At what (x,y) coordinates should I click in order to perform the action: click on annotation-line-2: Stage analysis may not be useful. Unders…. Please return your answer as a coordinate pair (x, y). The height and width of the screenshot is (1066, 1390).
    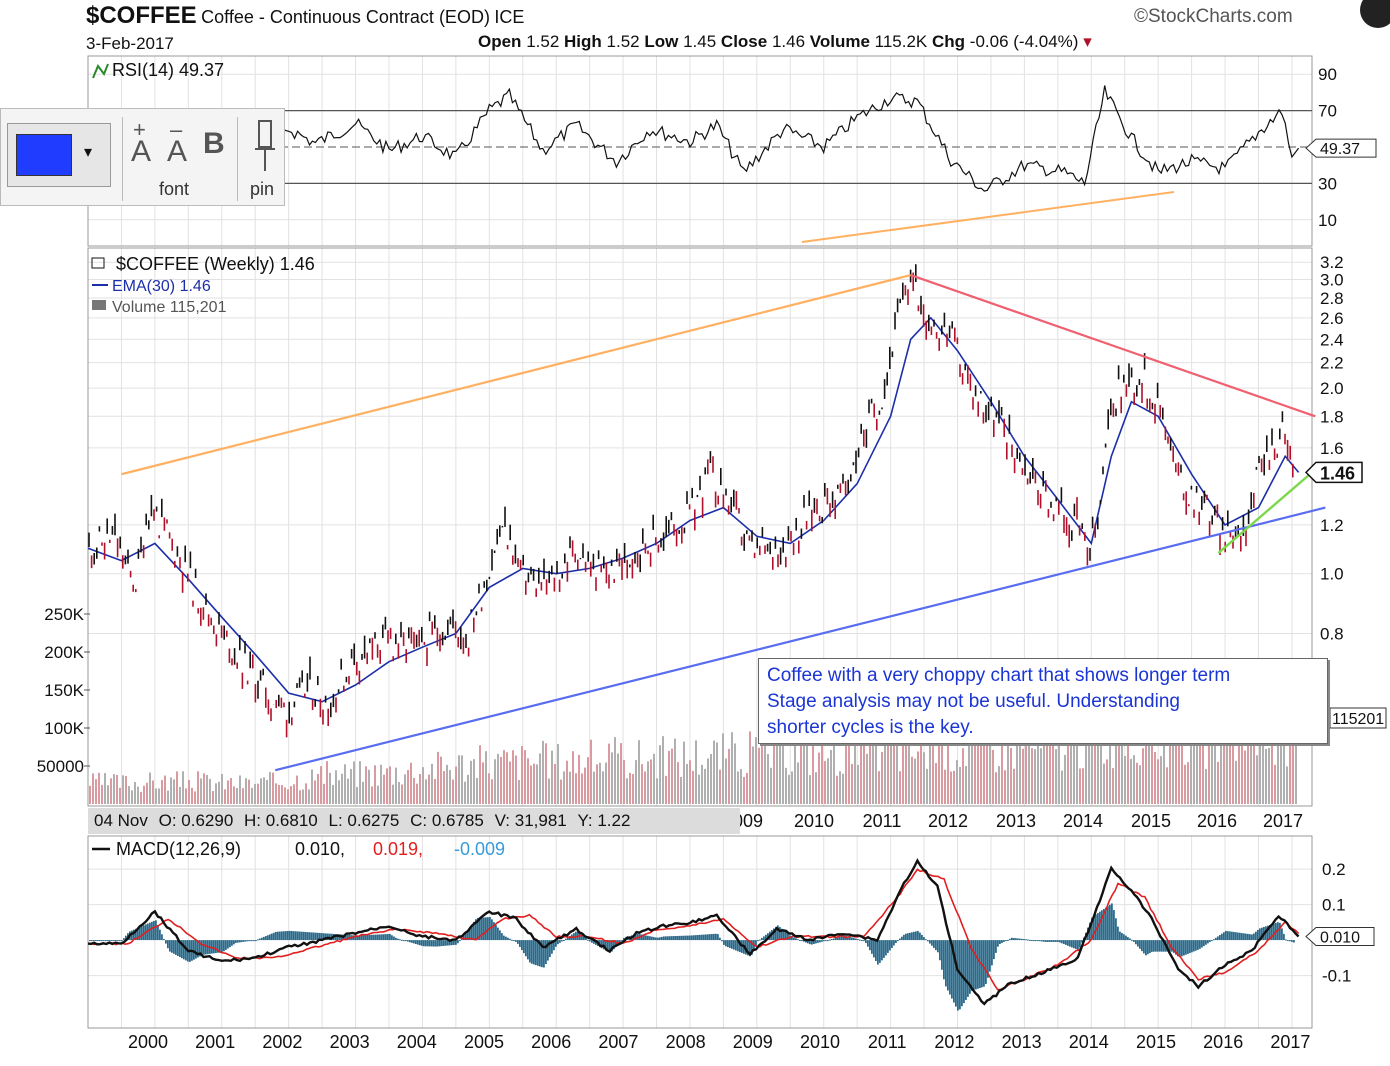
    Looking at the image, I should click on (973, 701).